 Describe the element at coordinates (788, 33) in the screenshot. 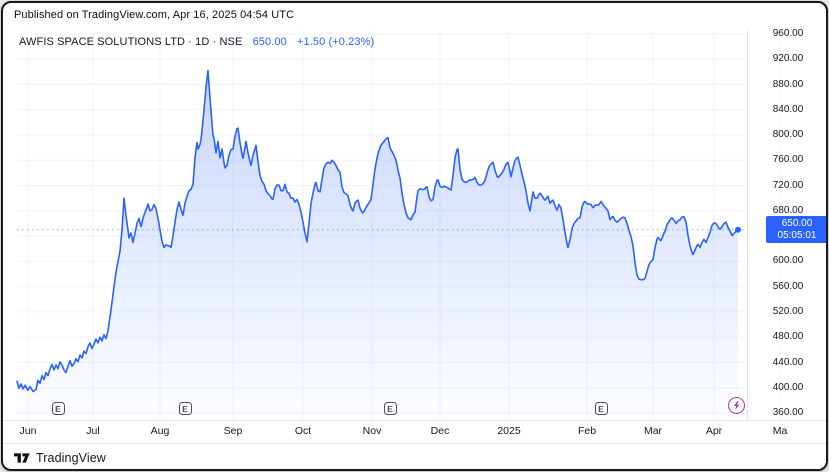

I see `price-tick-label: 960.00` at that location.